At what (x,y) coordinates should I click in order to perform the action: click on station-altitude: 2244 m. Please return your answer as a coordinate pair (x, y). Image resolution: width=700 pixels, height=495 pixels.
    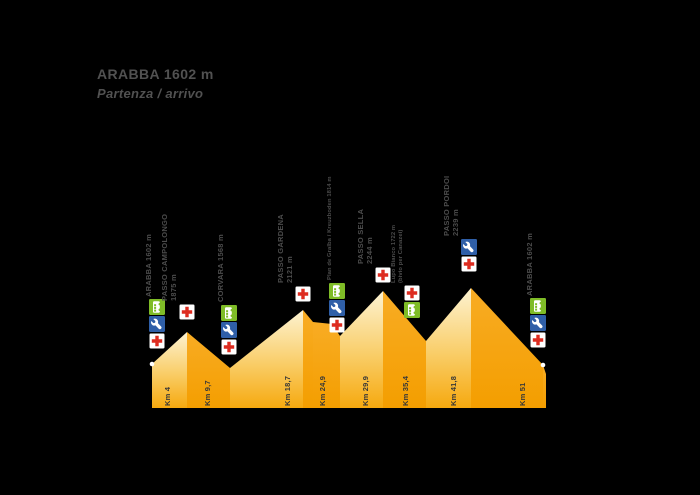
    Looking at the image, I should click on (369, 250).